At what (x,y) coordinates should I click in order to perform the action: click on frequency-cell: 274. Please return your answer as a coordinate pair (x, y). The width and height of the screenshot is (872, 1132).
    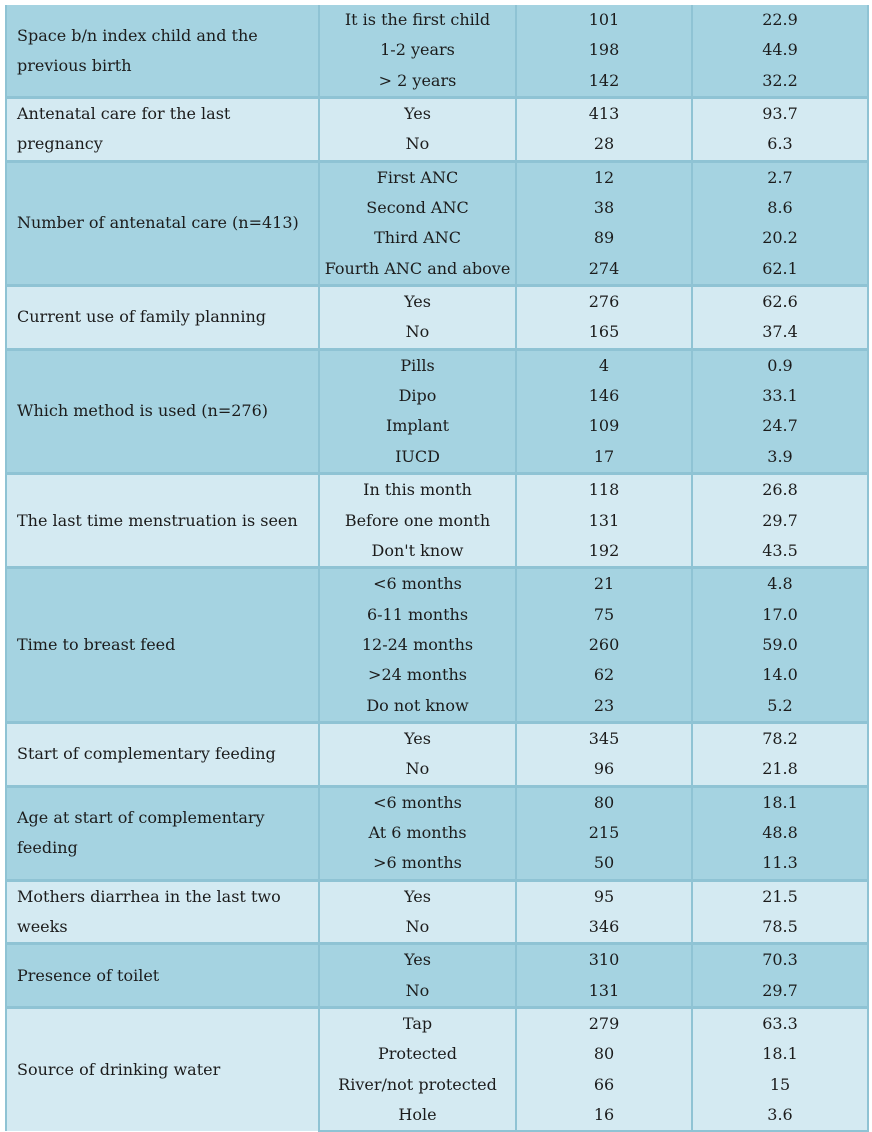
    Looking at the image, I should click on (604, 270).